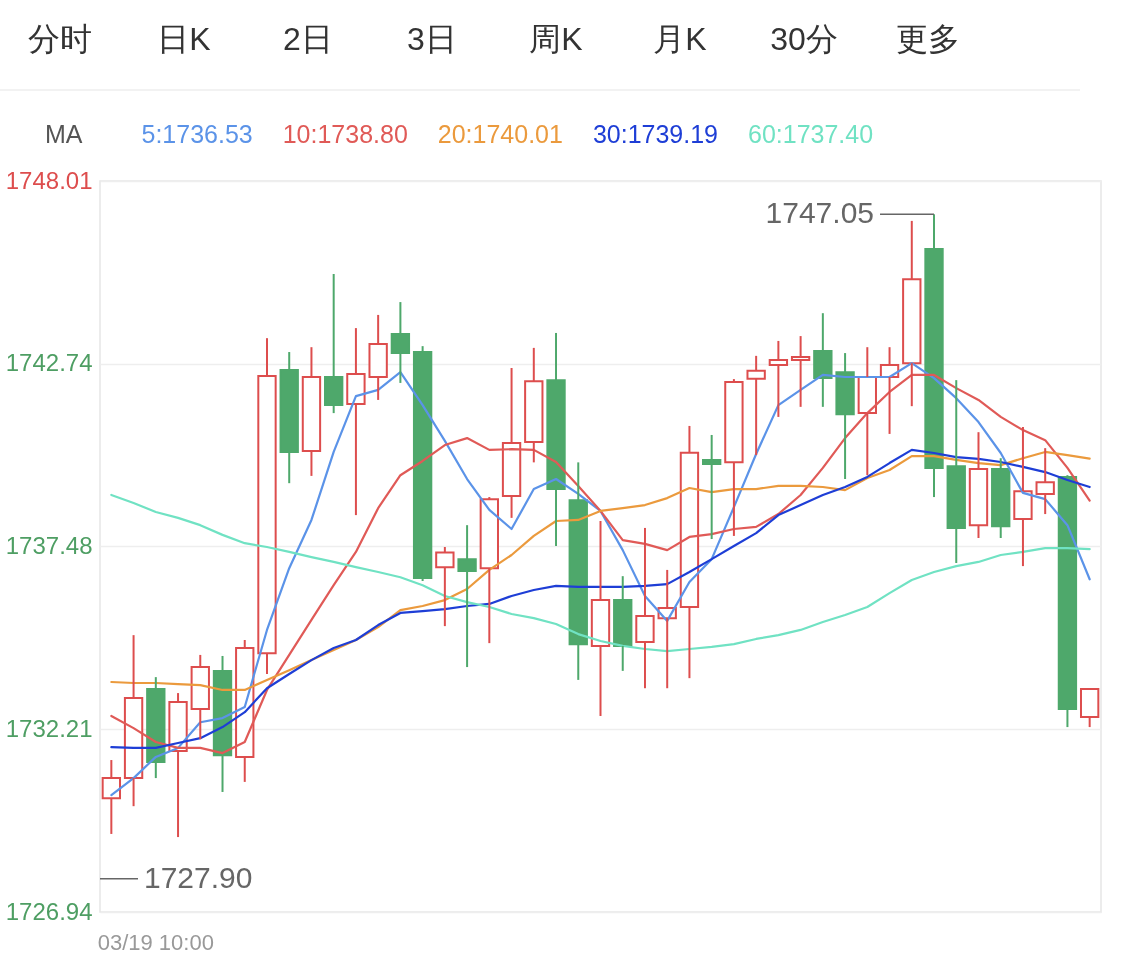 The width and height of the screenshot is (1125, 965). I want to click on legend-title: MA, so click(64, 134).